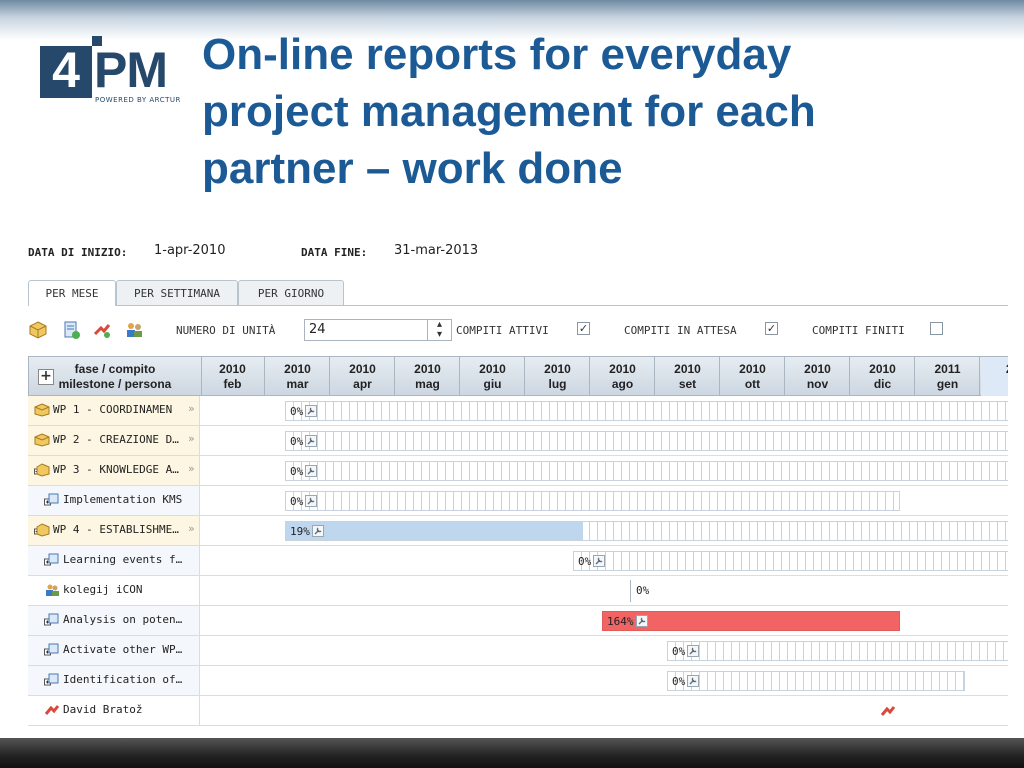 Image resolution: width=1024 pixels, height=768 pixels. What do you see at coordinates (102, 330) in the screenshot?
I see `milestone-icon` at bounding box center [102, 330].